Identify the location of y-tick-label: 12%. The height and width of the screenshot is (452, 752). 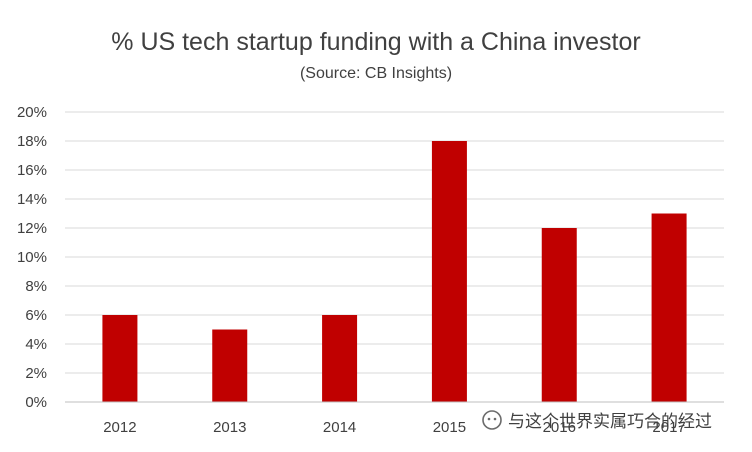
(32, 228).